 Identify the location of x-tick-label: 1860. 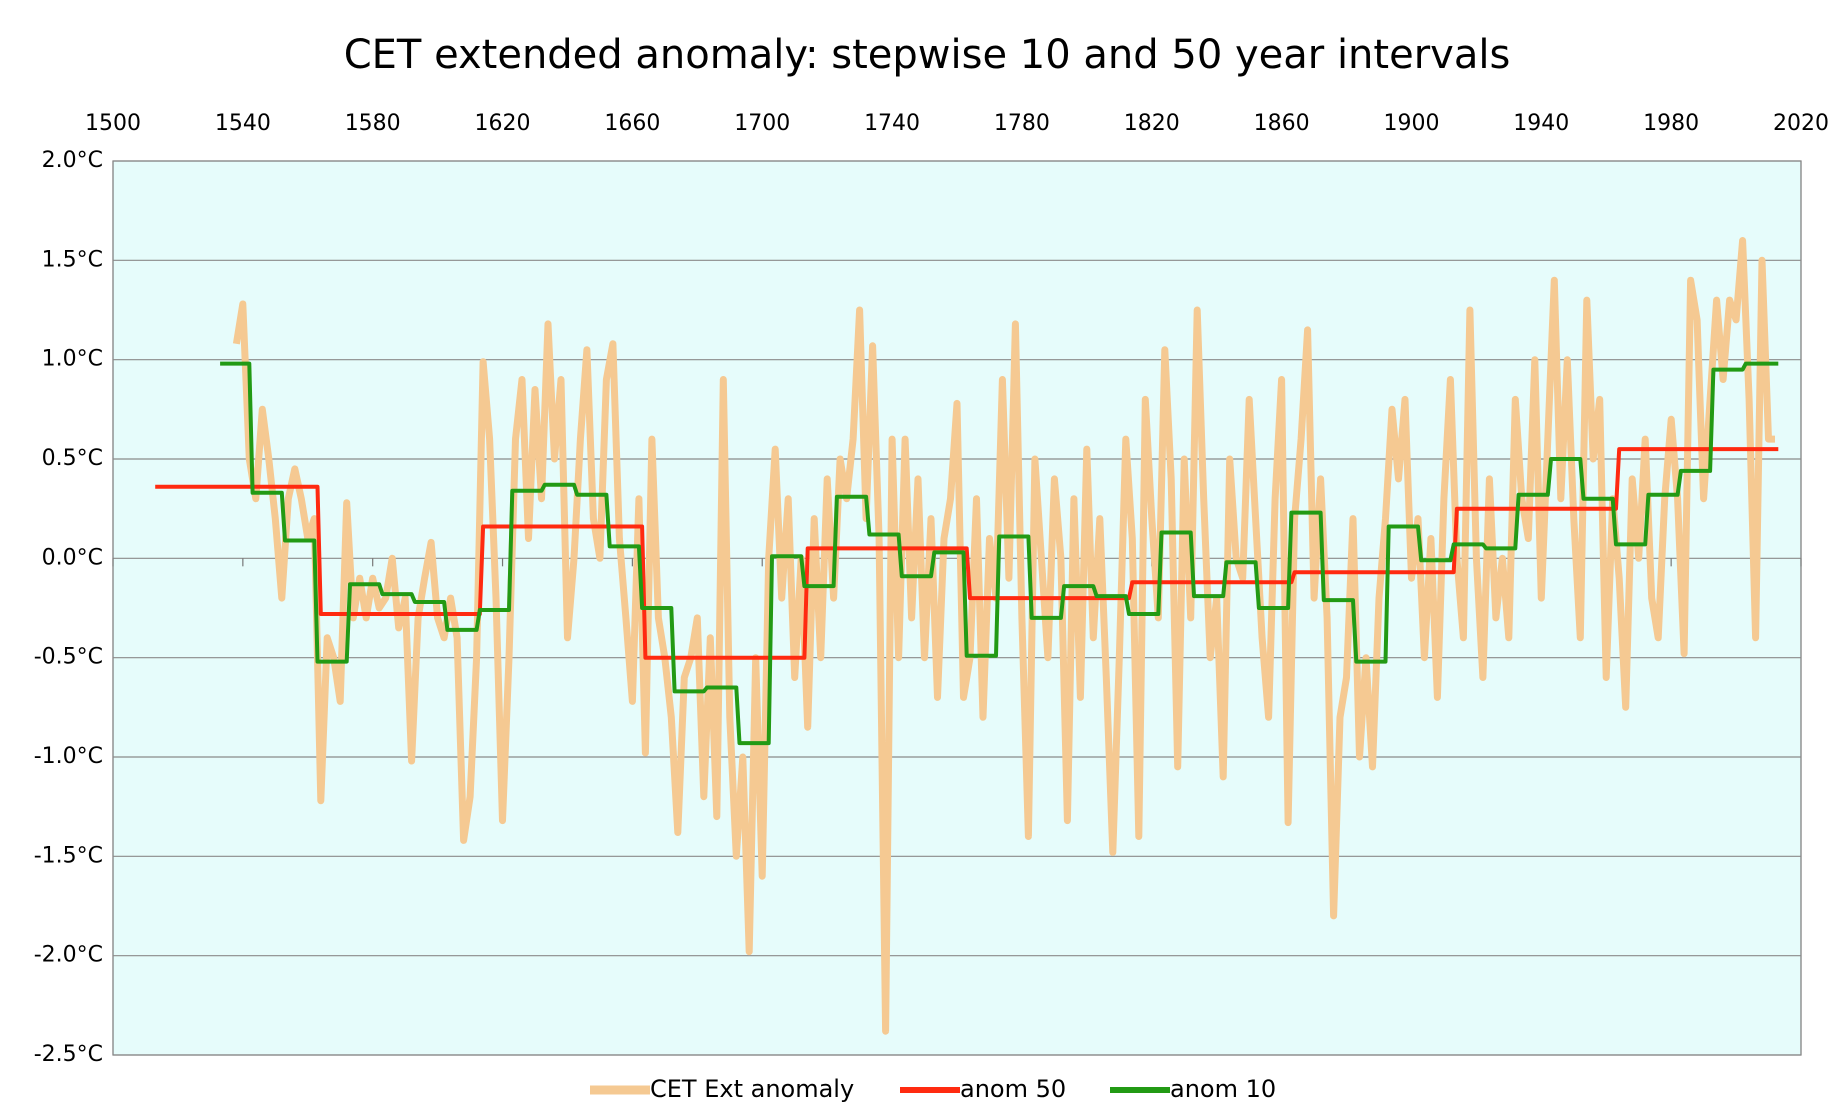
(1282, 123).